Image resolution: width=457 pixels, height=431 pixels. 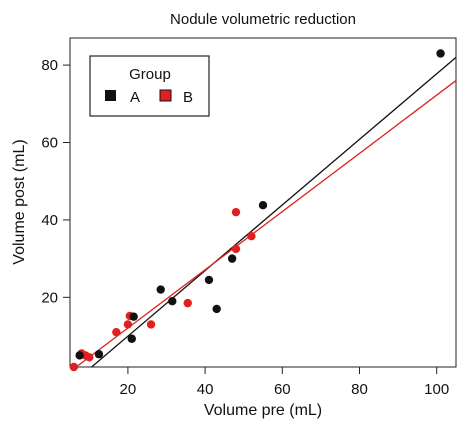 What do you see at coordinates (165, 95) in the screenshot?
I see `legend-swatch-b` at bounding box center [165, 95].